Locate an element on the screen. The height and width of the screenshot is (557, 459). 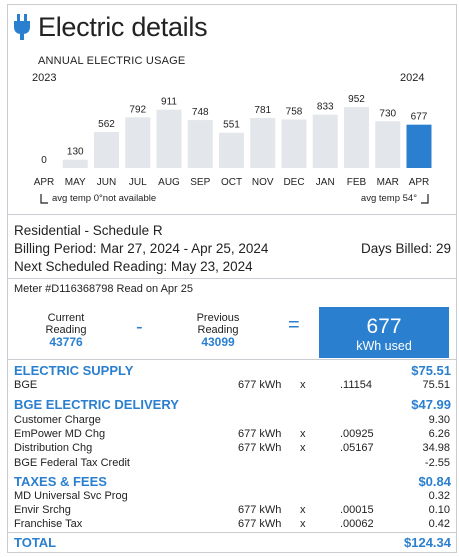
schedule-text: Residential - Schedule R is located at coordinates (88, 230).